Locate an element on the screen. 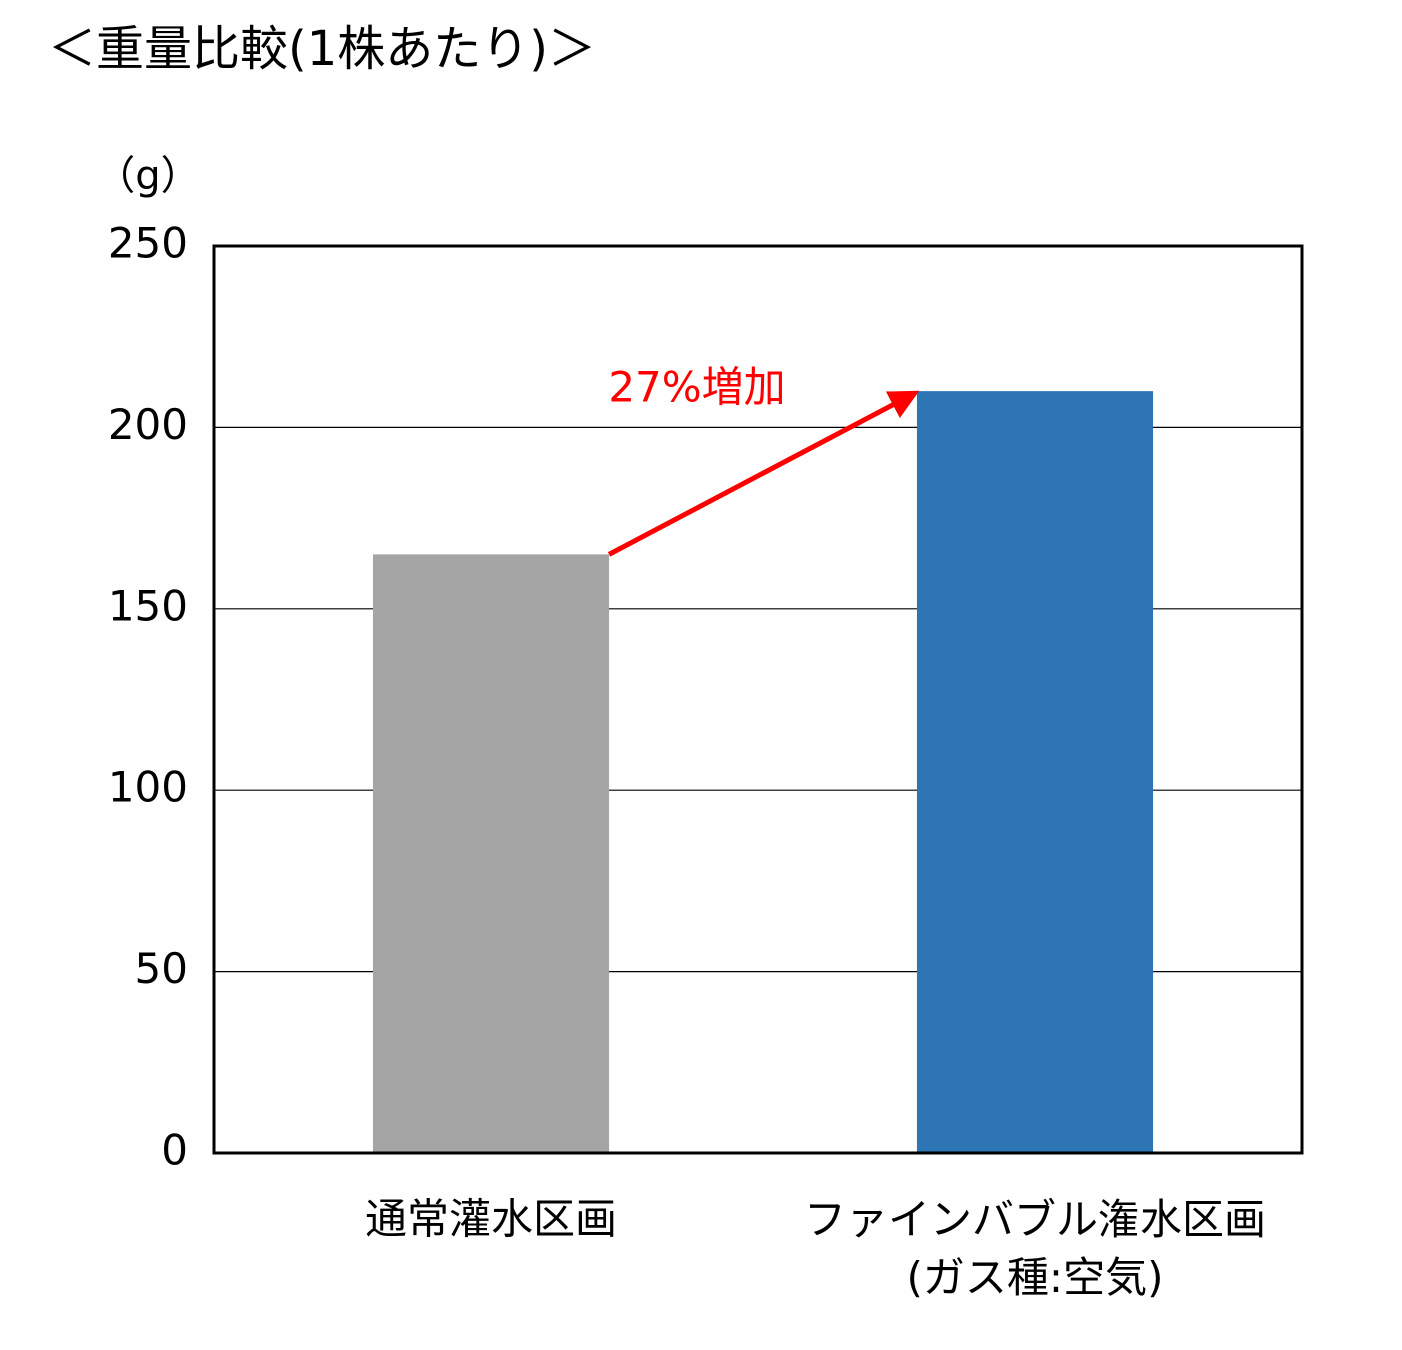  y-tick-label: 100 is located at coordinates (148, 787).